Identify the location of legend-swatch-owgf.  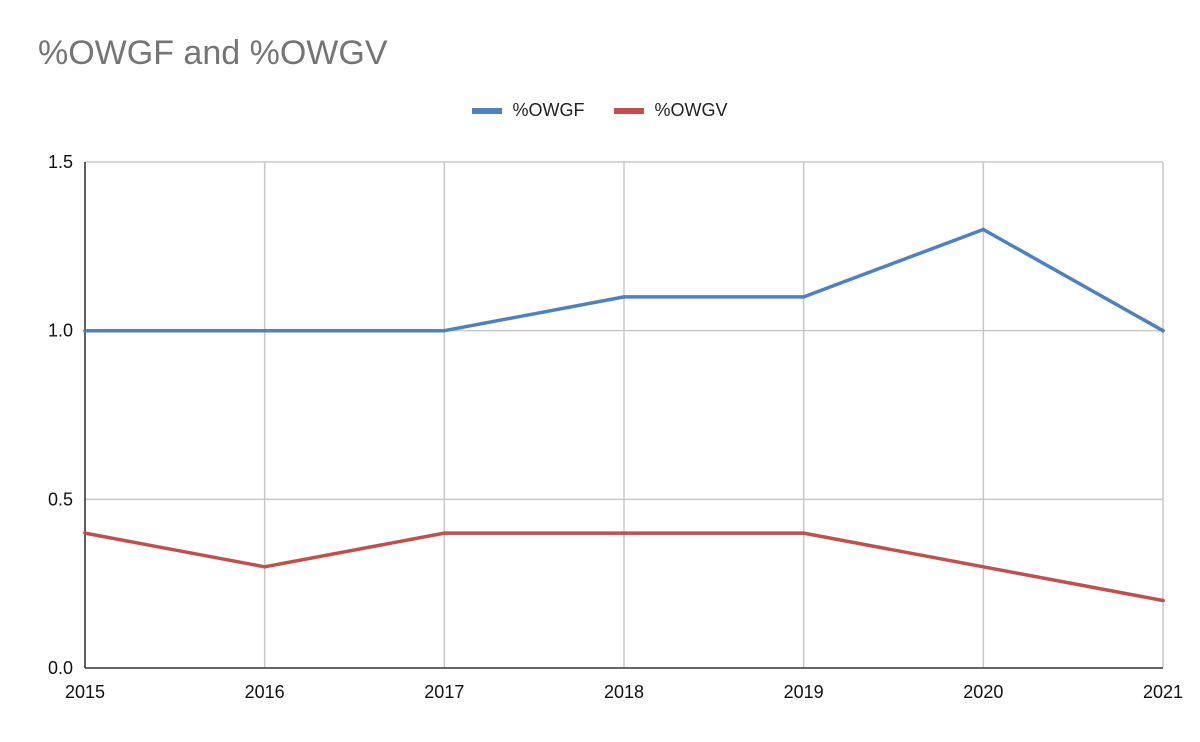
(487, 110).